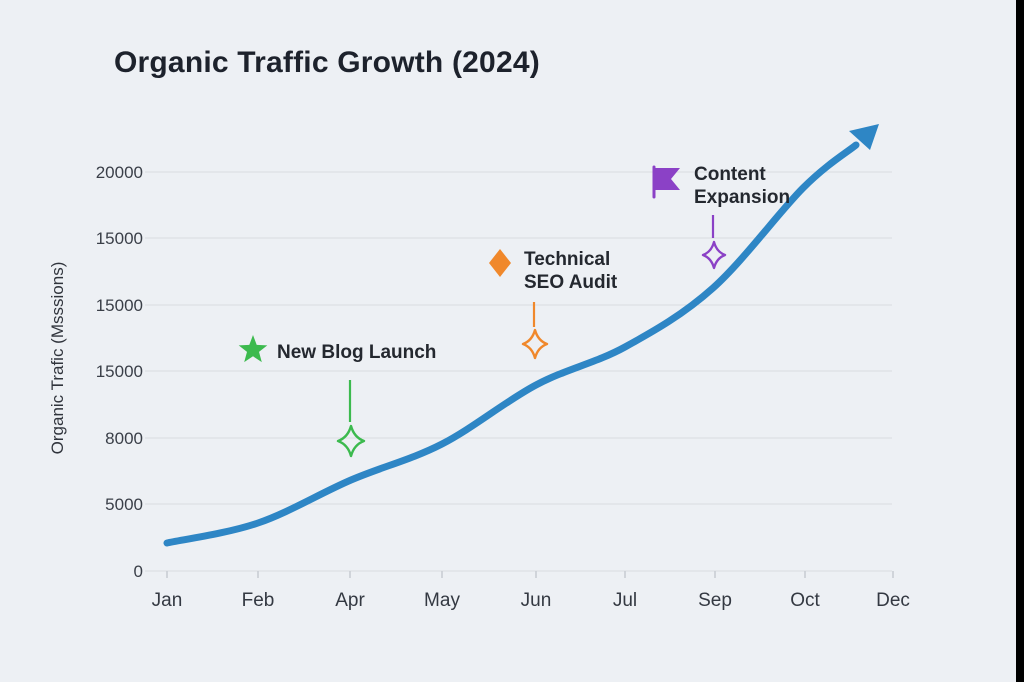 Image resolution: width=1024 pixels, height=682 pixels. What do you see at coordinates (119, 172) in the screenshot?
I see `y-tick-label: 20000` at bounding box center [119, 172].